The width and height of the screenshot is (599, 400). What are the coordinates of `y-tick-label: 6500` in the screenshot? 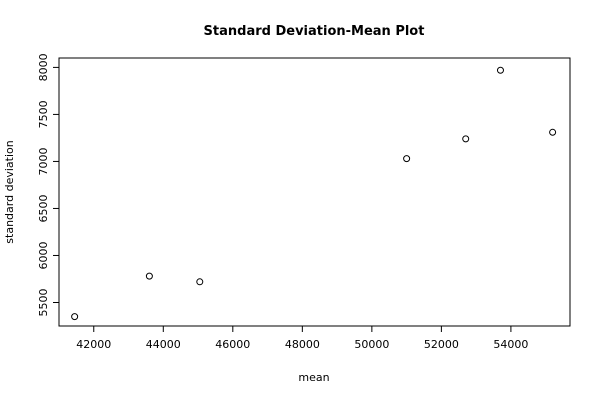 It's located at (43, 208).